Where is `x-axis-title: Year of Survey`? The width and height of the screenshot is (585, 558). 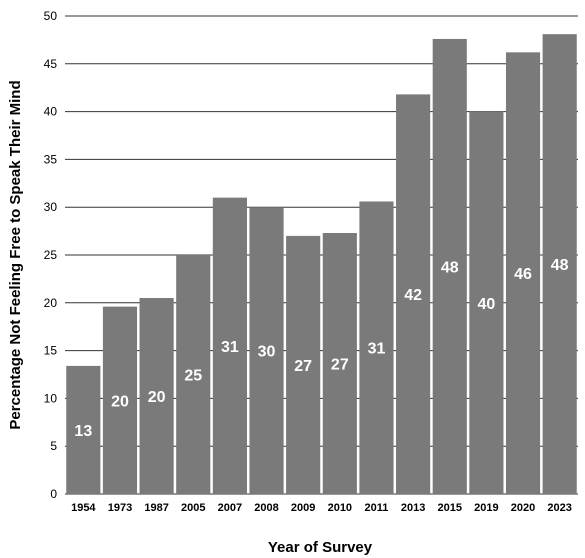
x-axis-title: Year of Survey is located at coordinates (320, 547).